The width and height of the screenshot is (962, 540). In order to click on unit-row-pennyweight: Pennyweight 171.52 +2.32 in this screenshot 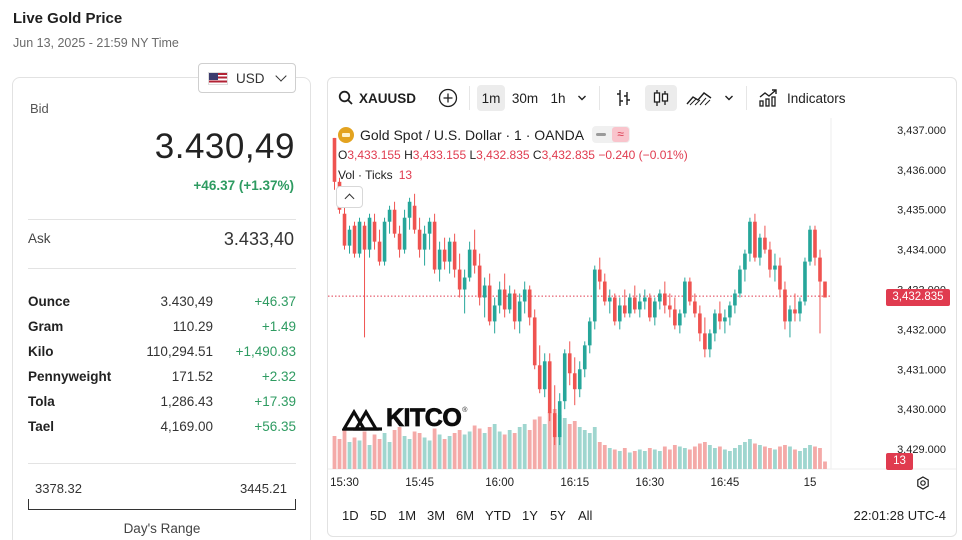, I will do `click(162, 379)`.